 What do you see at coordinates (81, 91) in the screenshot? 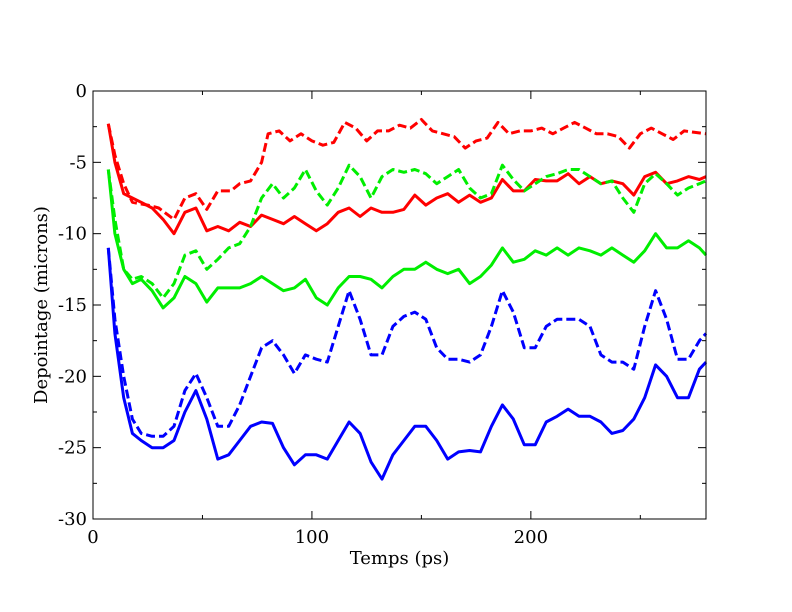
I see `y-tick-label: 0` at bounding box center [81, 91].